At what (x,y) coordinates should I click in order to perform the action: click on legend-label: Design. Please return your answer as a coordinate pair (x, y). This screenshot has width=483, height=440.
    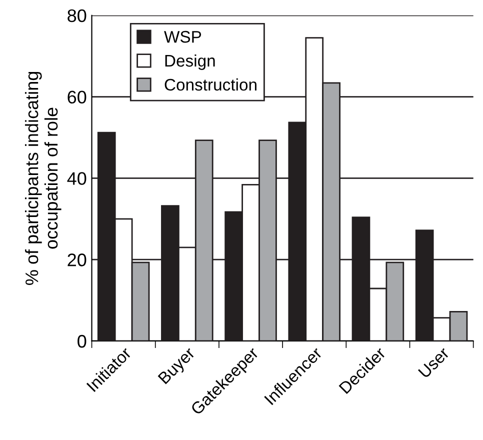
    Looking at the image, I should click on (190, 62).